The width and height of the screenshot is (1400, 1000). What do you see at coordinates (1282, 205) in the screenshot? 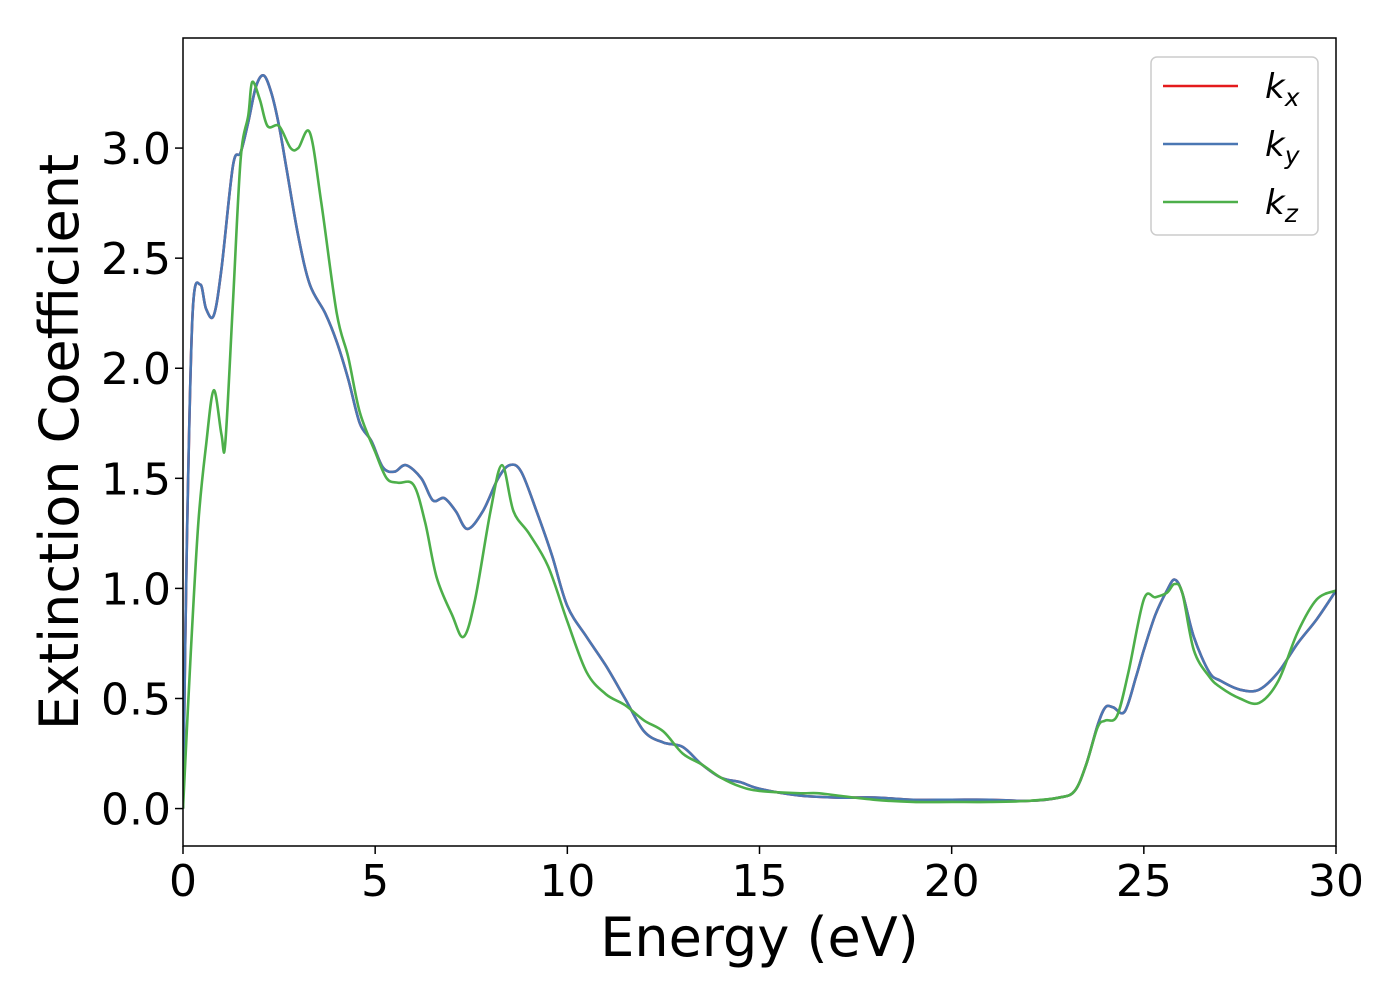
I see `legend-label-kz: kz` at bounding box center [1282, 205].